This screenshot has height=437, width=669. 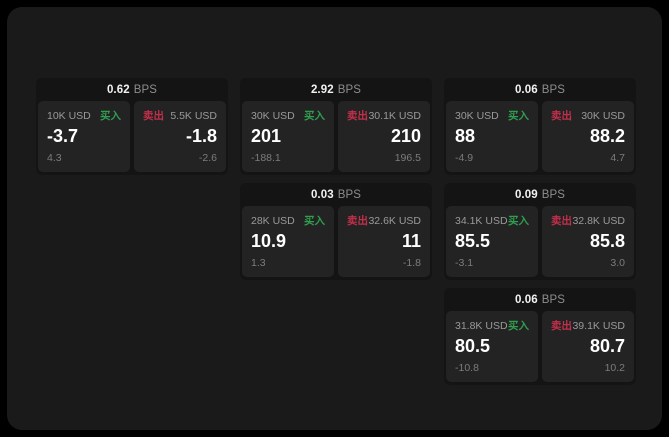 I want to click on card-body: 30K USD 买入 88 -4.9 卖出 30K USD 88.2 4.7, so click(x=540, y=138).